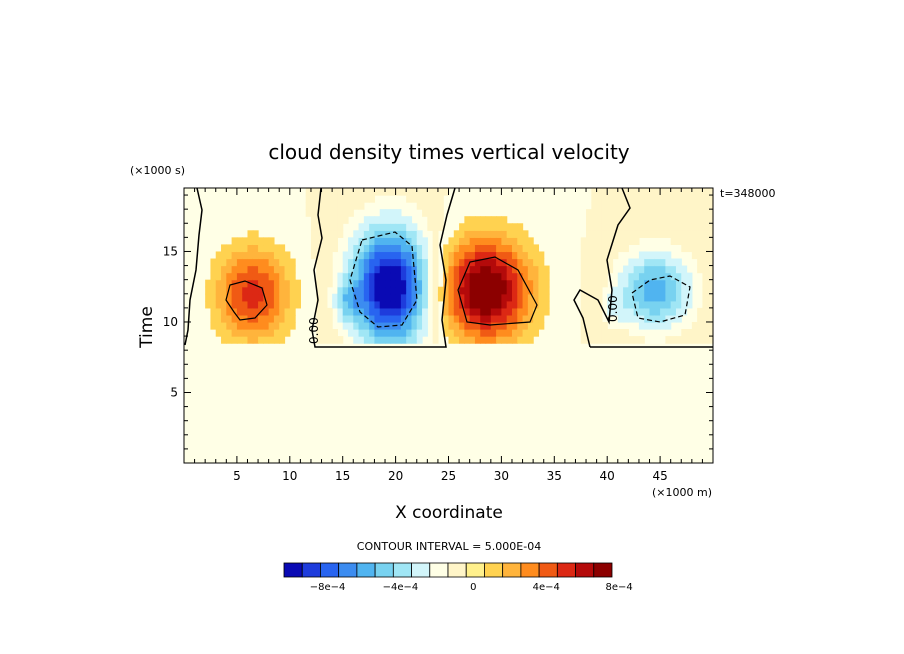  I want to click on y-tick-label: 5, so click(174, 392).